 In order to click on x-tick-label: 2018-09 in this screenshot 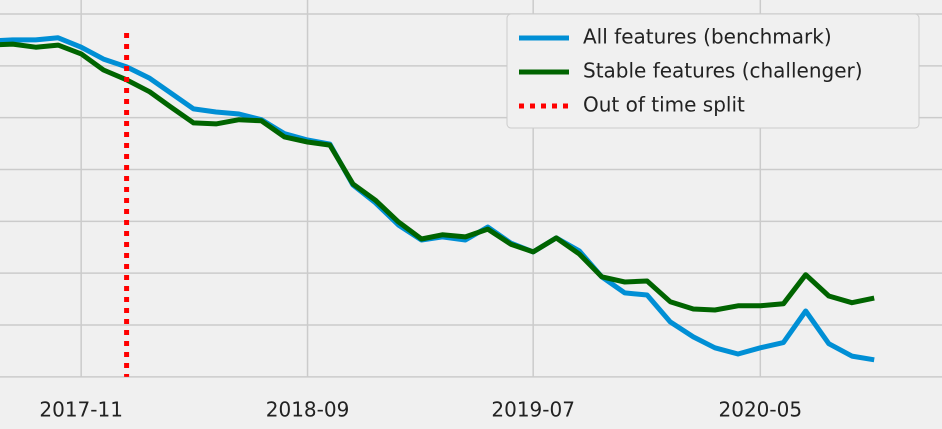, I will do `click(308, 410)`.